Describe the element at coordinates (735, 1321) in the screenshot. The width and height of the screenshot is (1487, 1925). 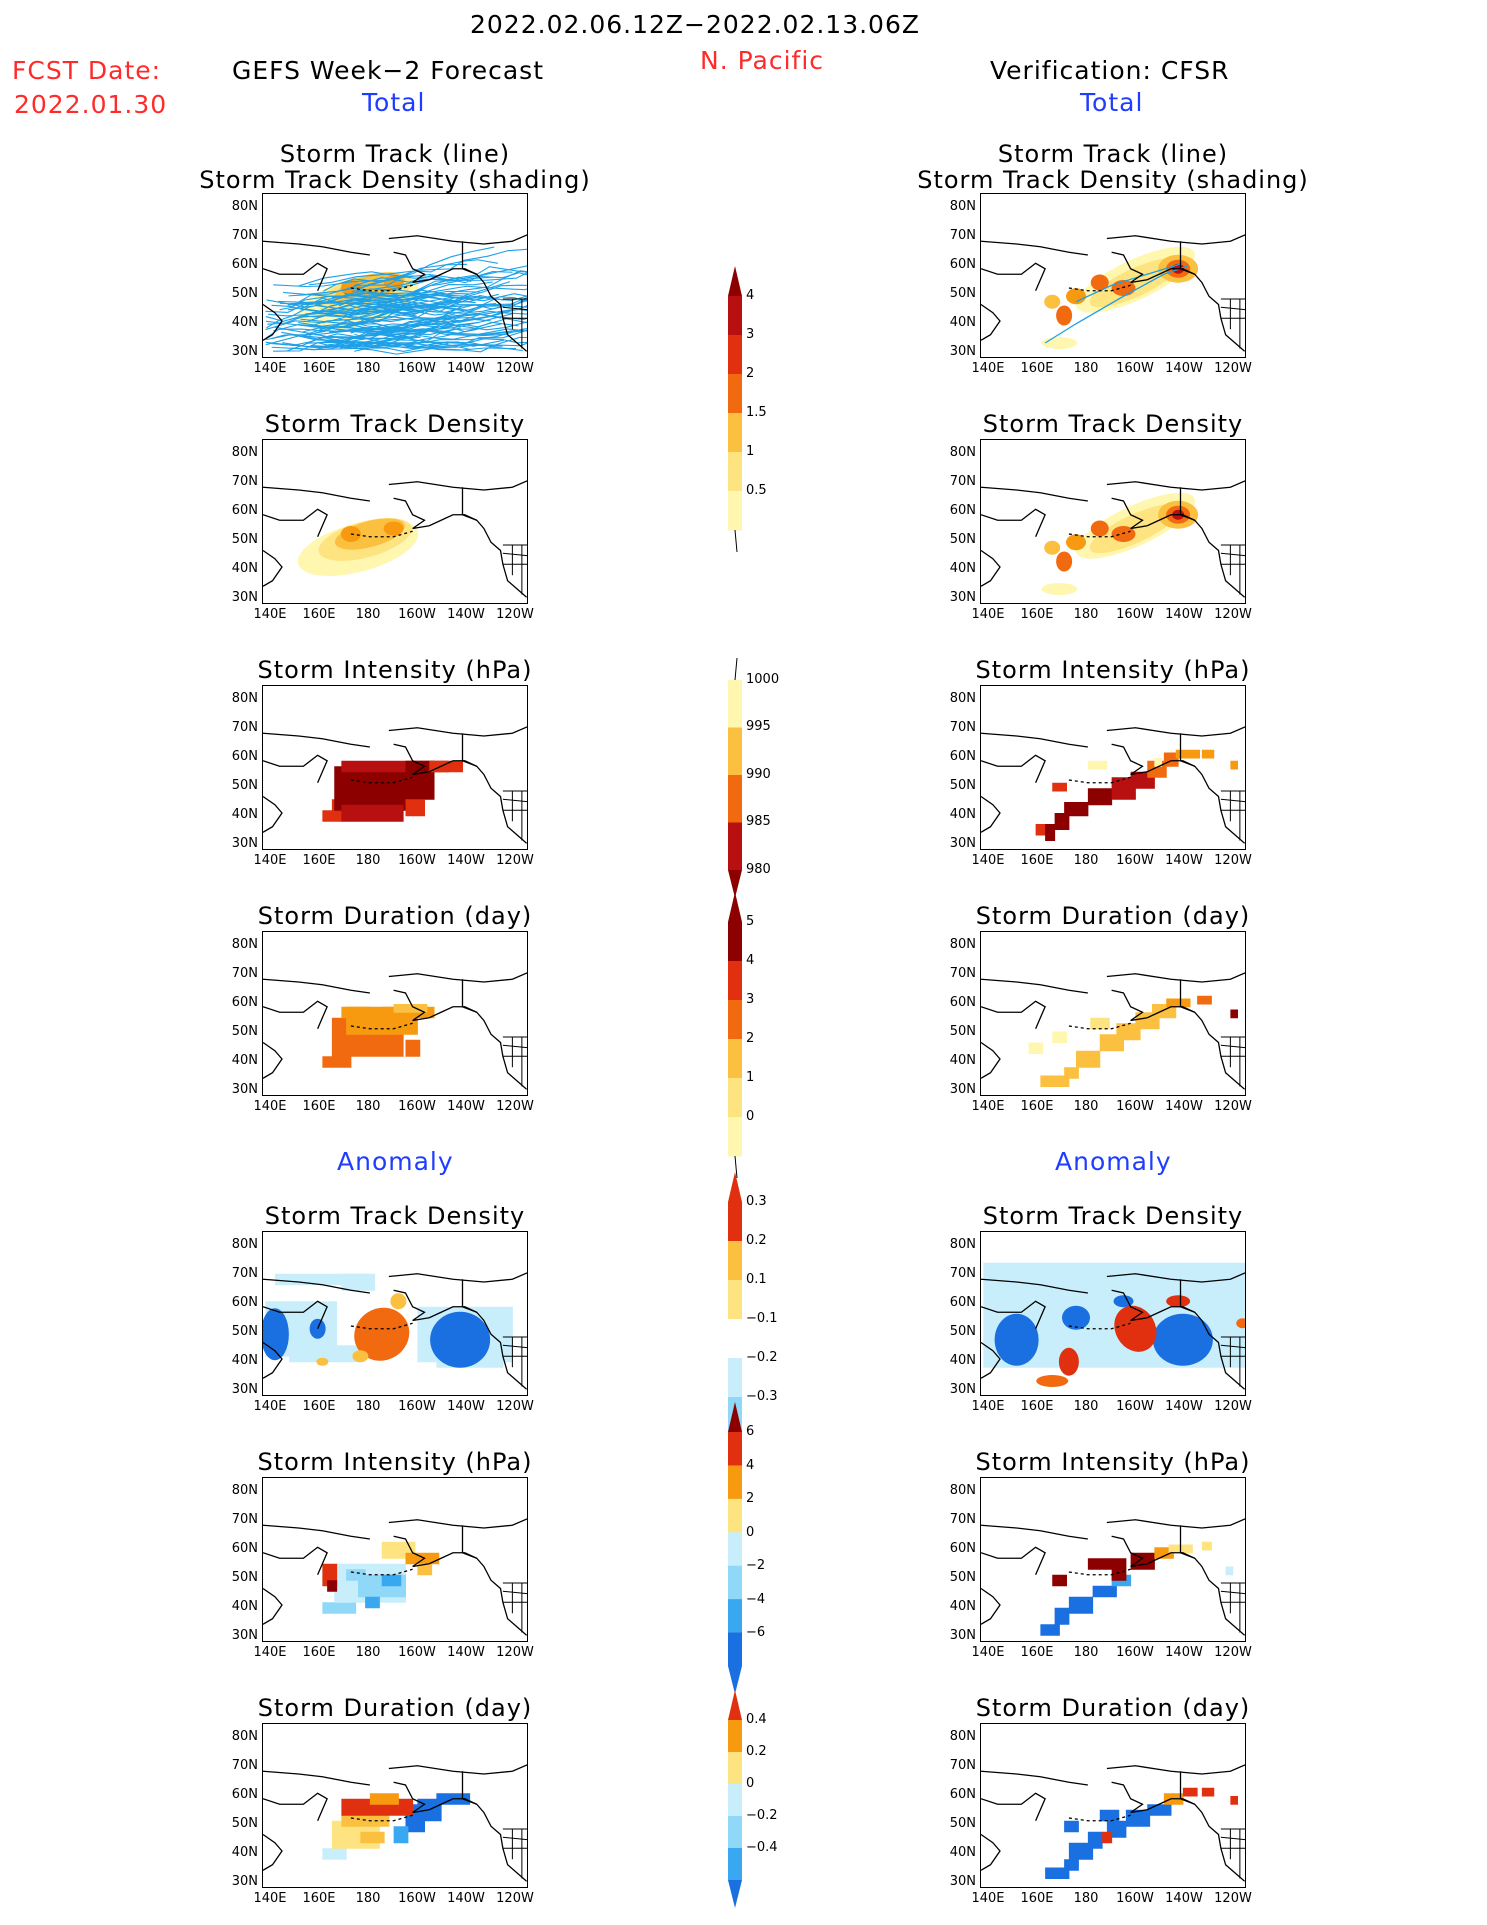
I see `colorbar-density-anom` at that location.